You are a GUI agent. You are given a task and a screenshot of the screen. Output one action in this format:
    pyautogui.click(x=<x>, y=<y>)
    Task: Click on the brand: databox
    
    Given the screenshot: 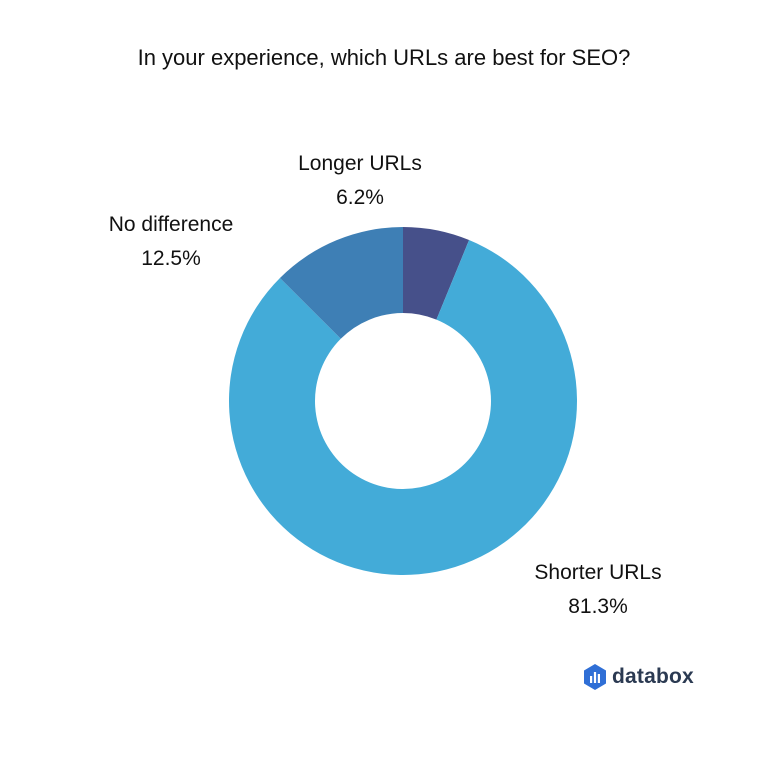 What is the action you would take?
    pyautogui.click(x=639, y=677)
    